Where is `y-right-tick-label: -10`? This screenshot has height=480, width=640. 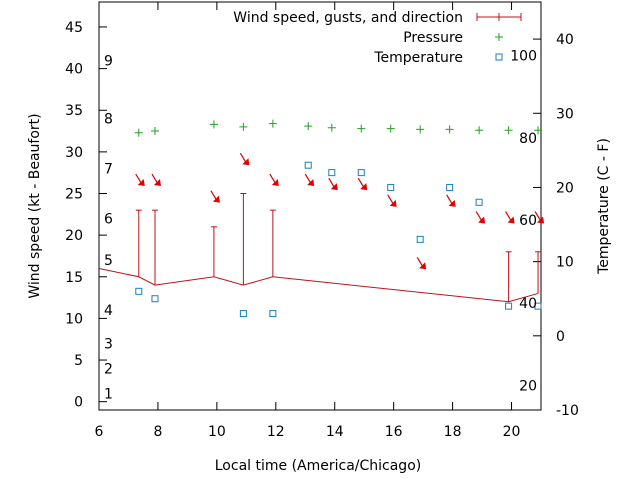 y-right-tick-label: -10 is located at coordinates (567, 411).